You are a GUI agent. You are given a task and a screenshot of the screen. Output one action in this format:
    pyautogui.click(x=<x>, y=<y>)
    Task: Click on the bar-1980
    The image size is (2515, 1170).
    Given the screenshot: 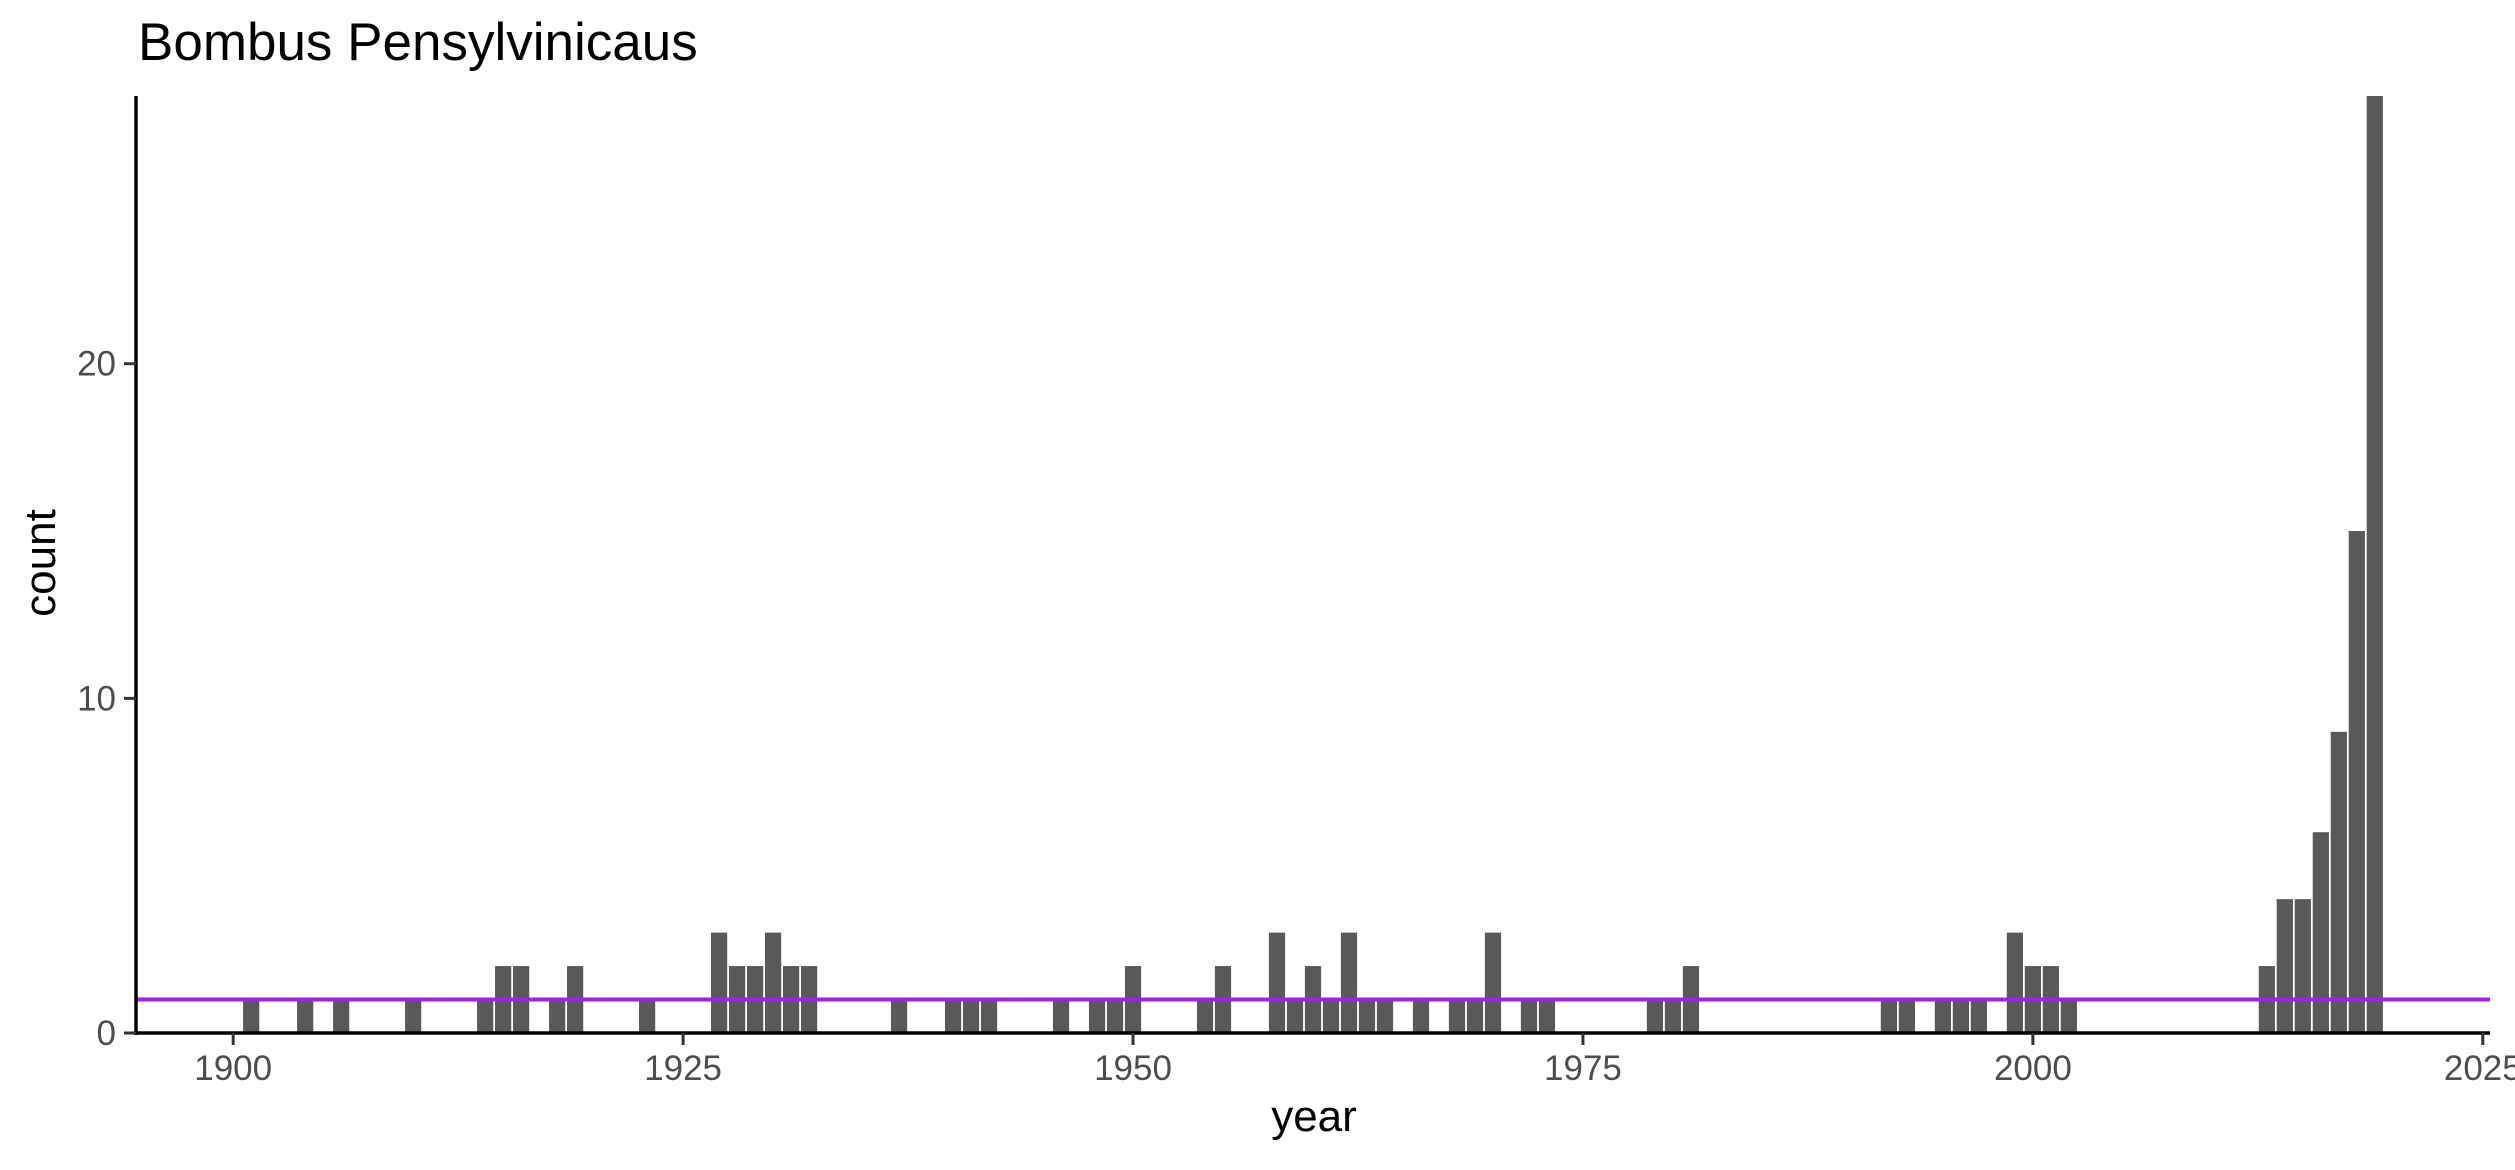 What is the action you would take?
    pyautogui.click(x=1673, y=1016)
    